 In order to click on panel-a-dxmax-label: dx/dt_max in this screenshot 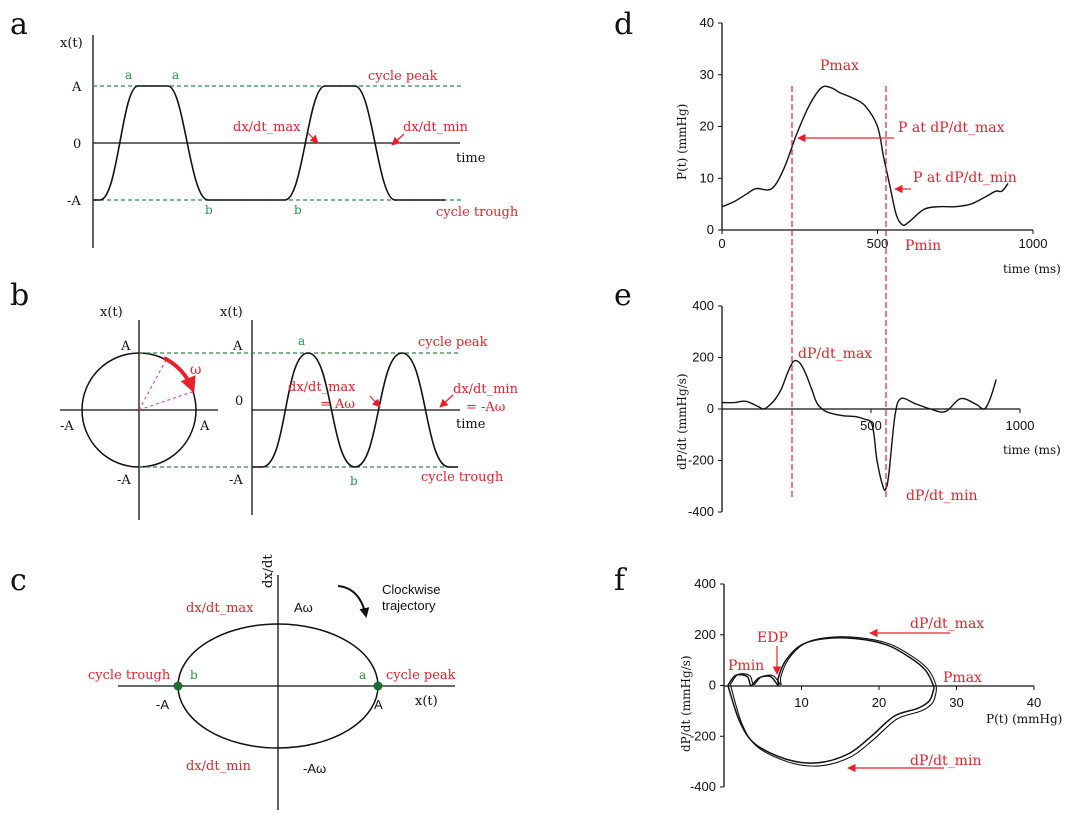, I will do `click(267, 127)`.